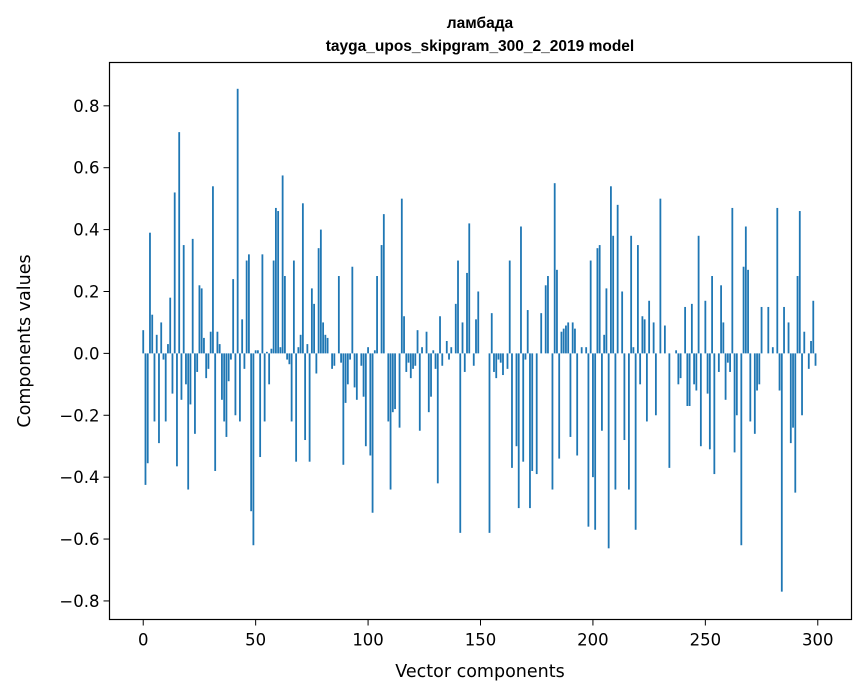 The height and width of the screenshot is (696, 867). What do you see at coordinates (480, 23) in the screenshot?
I see `chart-title: ламбада` at bounding box center [480, 23].